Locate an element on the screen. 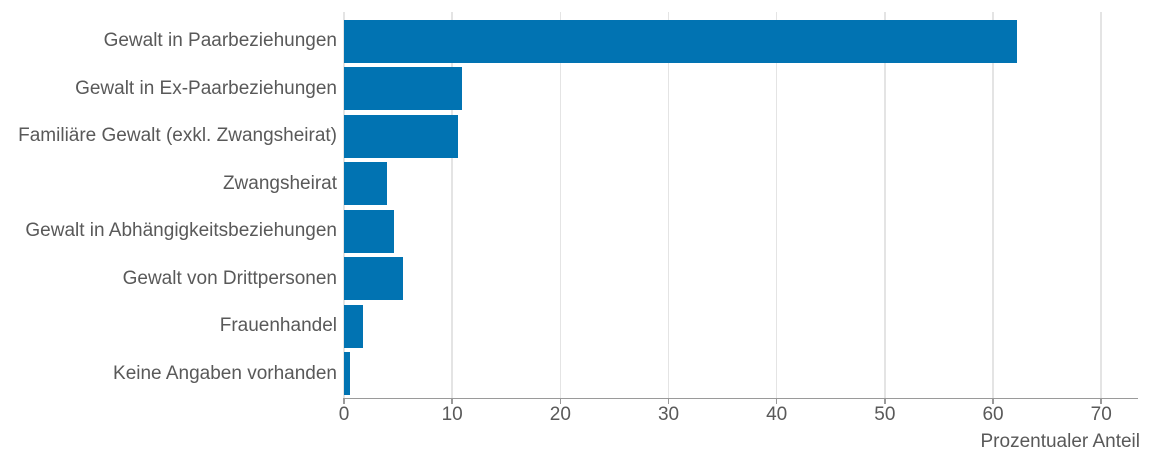 The height and width of the screenshot is (460, 1152). category-label: Keine Angaben vorhanden is located at coordinates (225, 373).